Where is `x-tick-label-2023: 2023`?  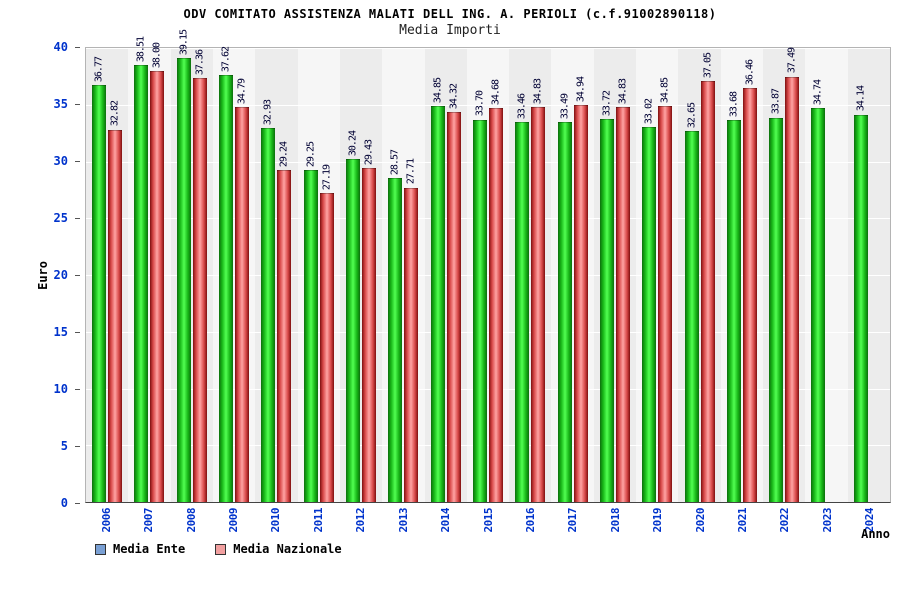 x-tick-label-2023: 2023 is located at coordinates (827, 520).